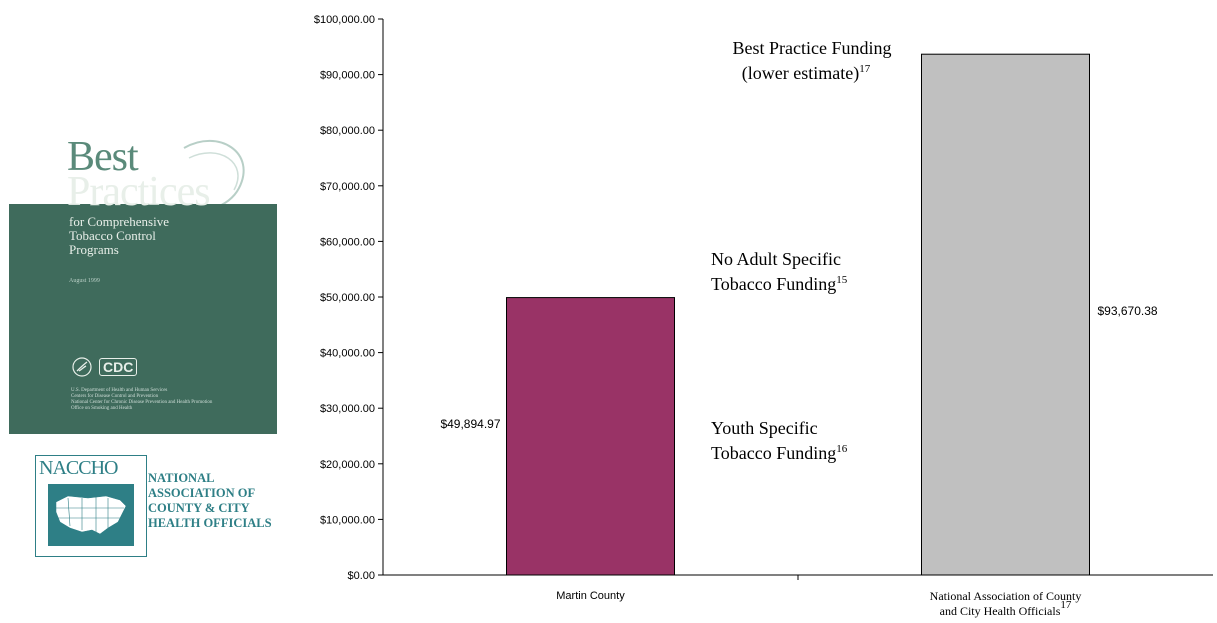  Describe the element at coordinates (361, 576) in the screenshot. I see `y-tick-label: $0.00` at that location.